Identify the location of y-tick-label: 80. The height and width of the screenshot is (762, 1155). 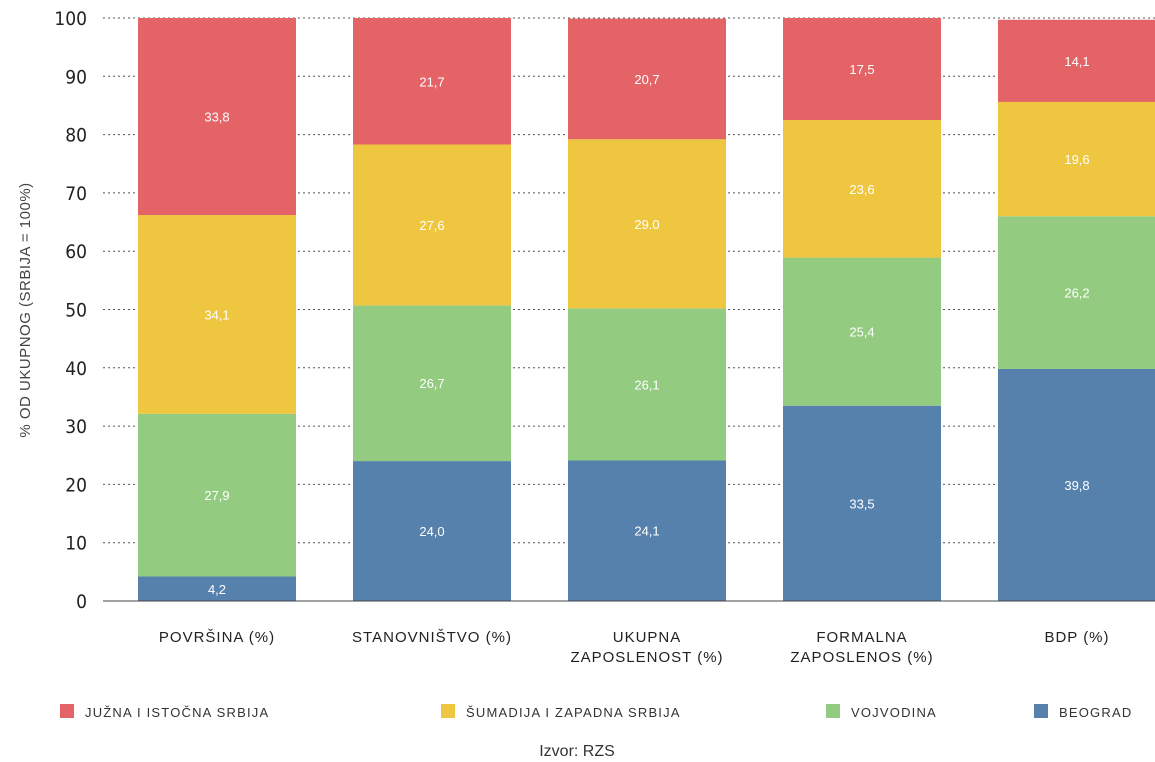
(76, 136).